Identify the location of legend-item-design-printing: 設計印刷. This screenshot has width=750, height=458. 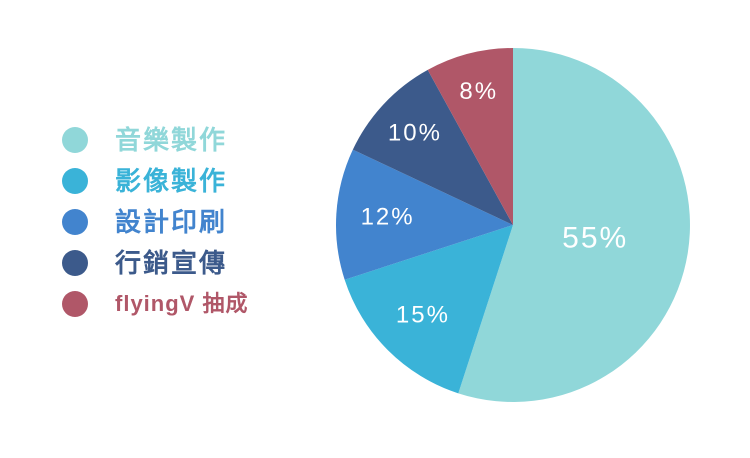
(155, 222).